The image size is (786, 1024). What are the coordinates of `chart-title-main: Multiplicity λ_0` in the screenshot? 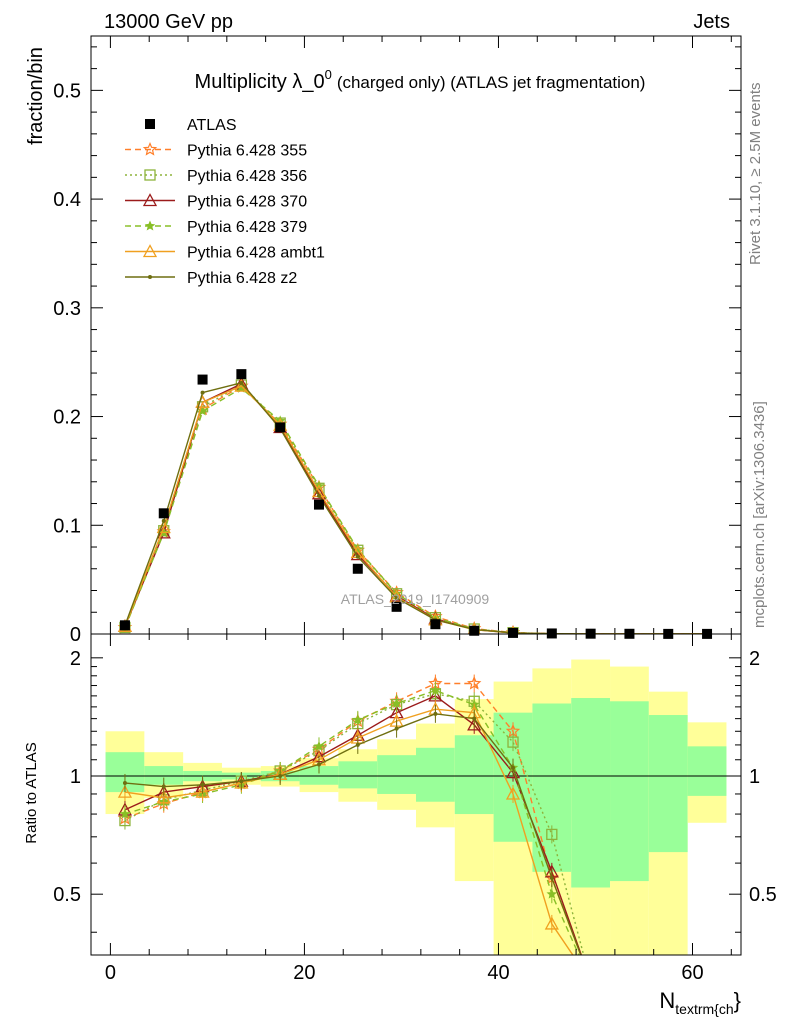 It's located at (260, 82).